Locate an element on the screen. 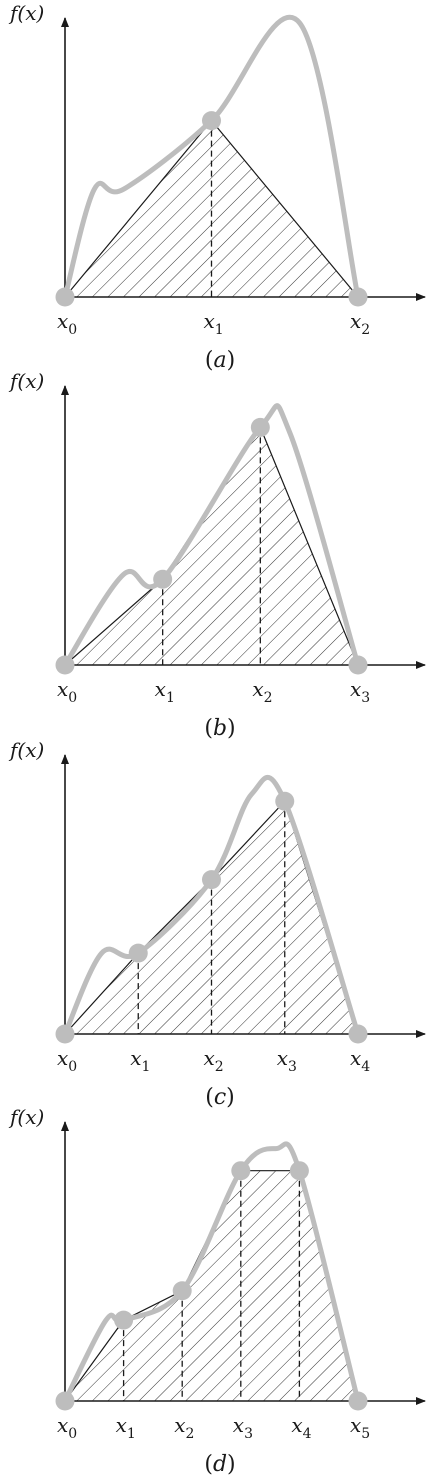 The height and width of the screenshot is (1476, 440). panel-caption: (d) is located at coordinates (219, 1464).